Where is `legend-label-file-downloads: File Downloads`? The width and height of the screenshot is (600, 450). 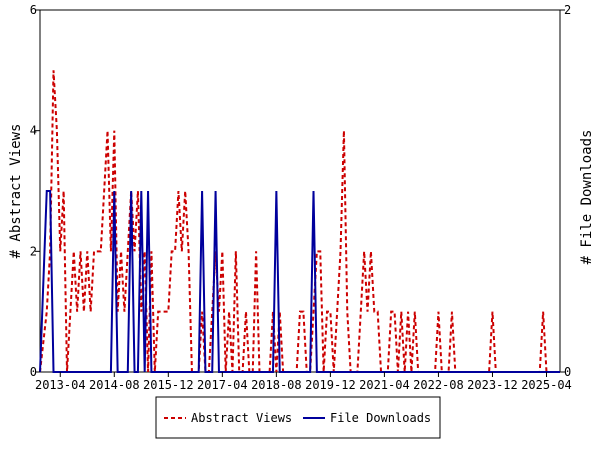 legend-label-file-downloads: File Downloads is located at coordinates (380, 418).